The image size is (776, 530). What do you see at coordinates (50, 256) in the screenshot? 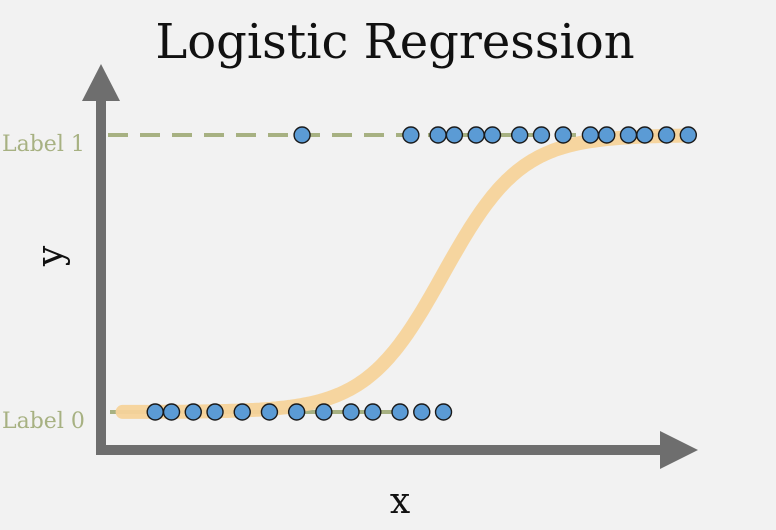
I see `y-axis-label: y` at bounding box center [50, 256].